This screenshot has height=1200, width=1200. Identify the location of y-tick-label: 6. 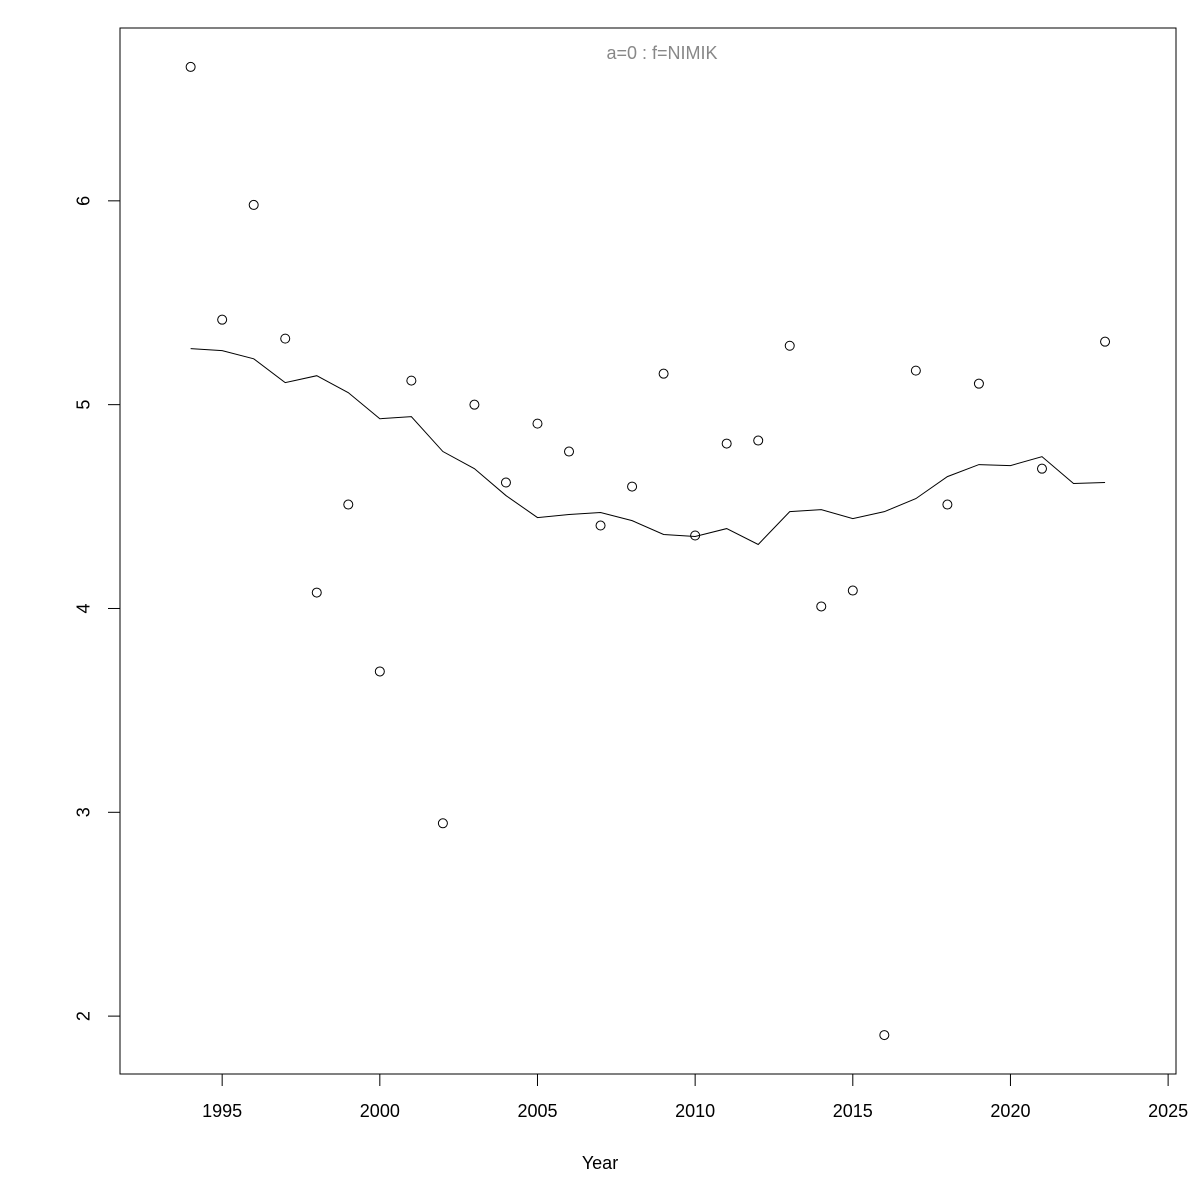
(84, 201).